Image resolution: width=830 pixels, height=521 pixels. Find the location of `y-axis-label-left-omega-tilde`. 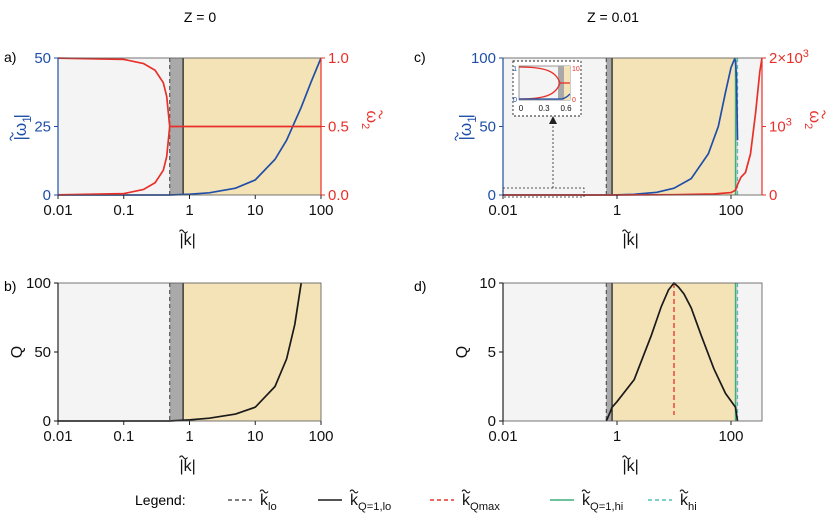

y-axis-label-left-omega-tilde is located at coordinates (11, 136).